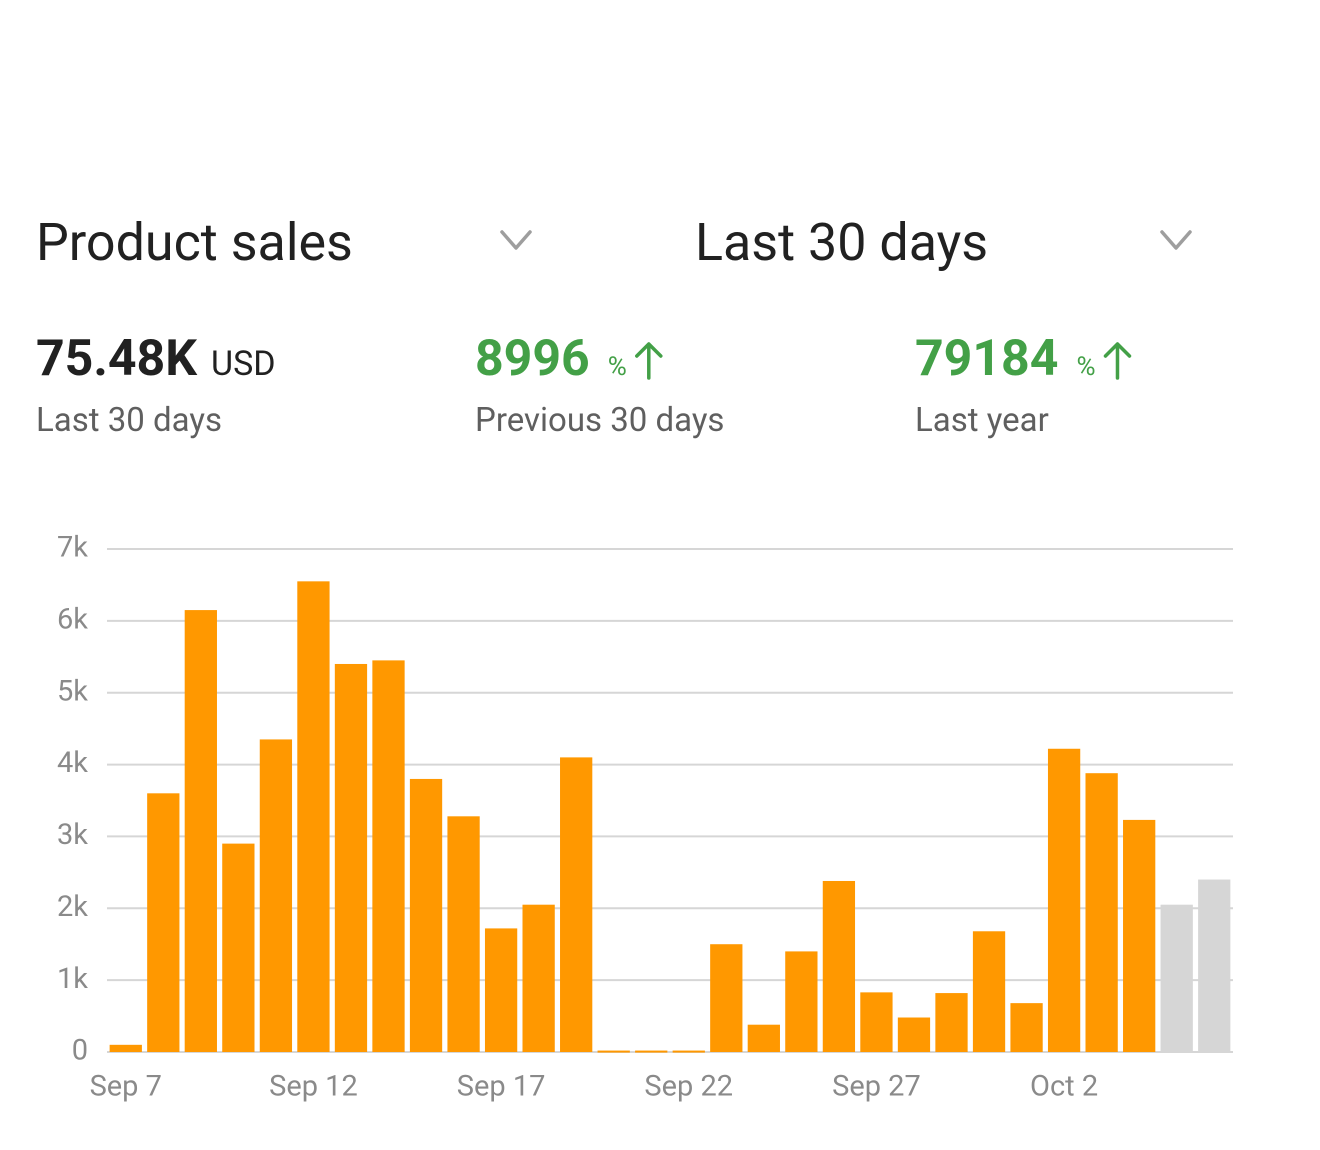  Describe the element at coordinates (72, 691) in the screenshot. I see `y-tick-label: 5k` at that location.